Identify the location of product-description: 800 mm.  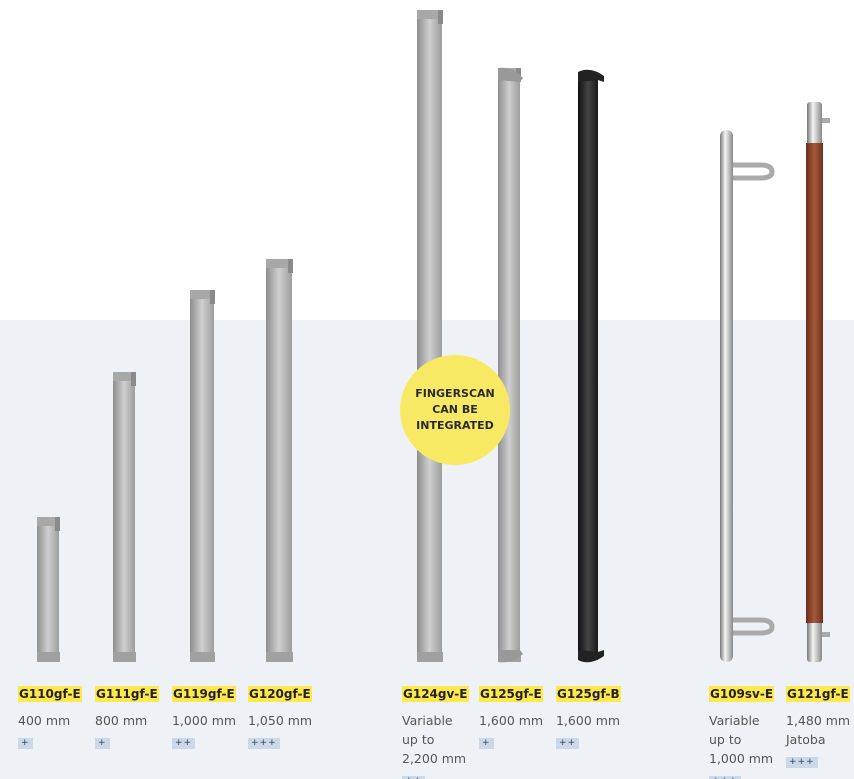
(133, 720).